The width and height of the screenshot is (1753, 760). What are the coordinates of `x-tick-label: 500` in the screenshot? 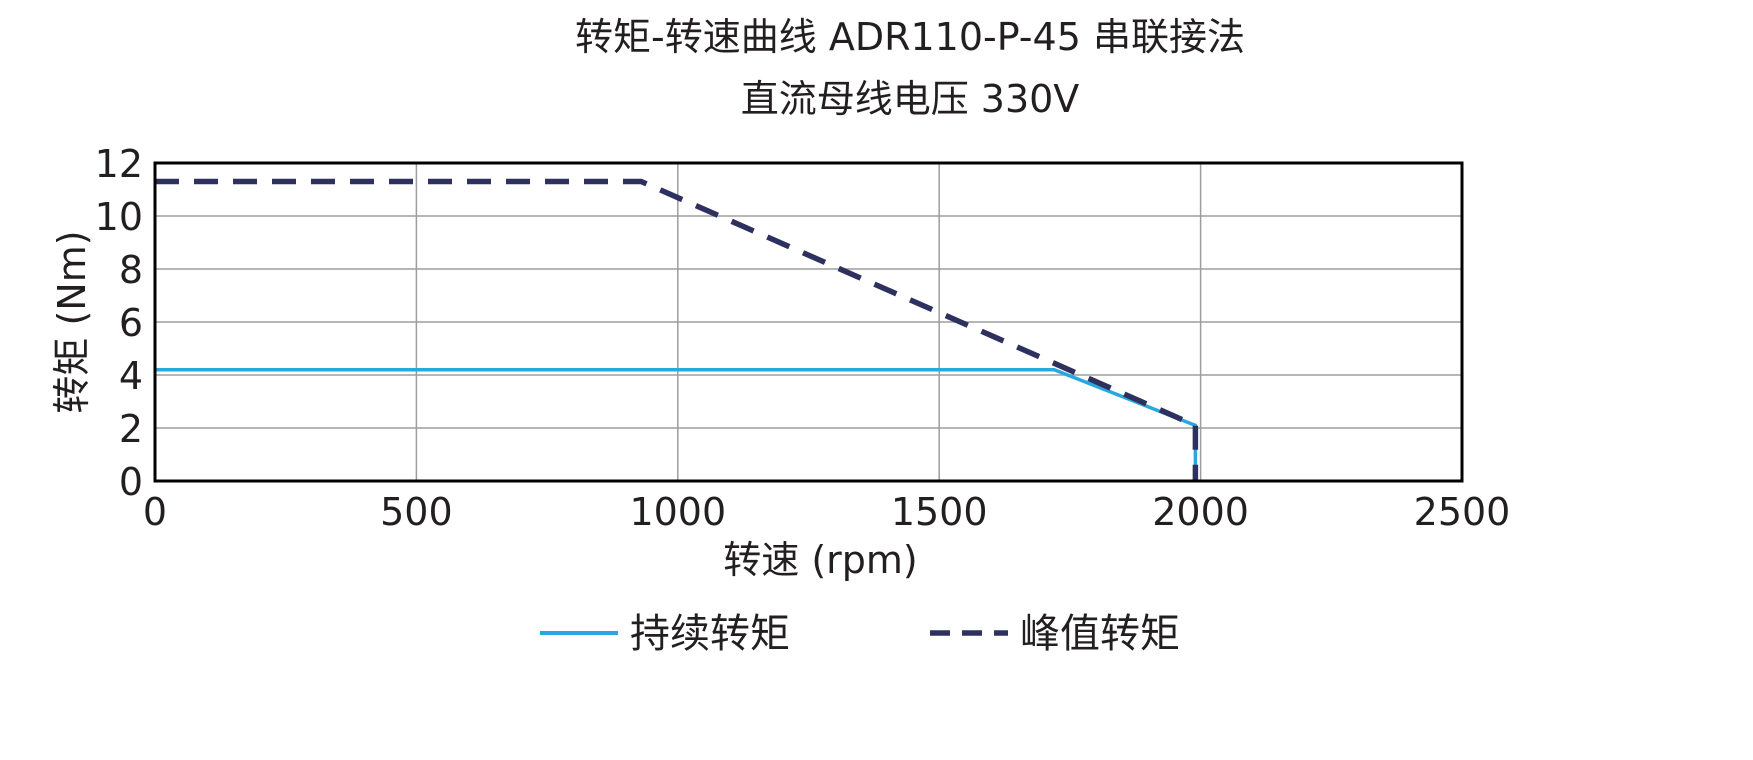 It's located at (416, 512).